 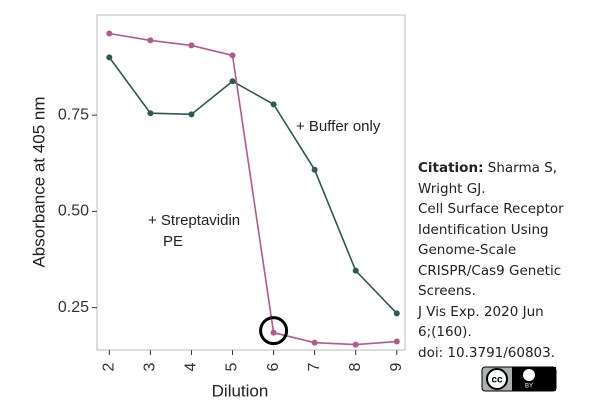 I want to click on badge-label: BY, so click(x=529, y=387).